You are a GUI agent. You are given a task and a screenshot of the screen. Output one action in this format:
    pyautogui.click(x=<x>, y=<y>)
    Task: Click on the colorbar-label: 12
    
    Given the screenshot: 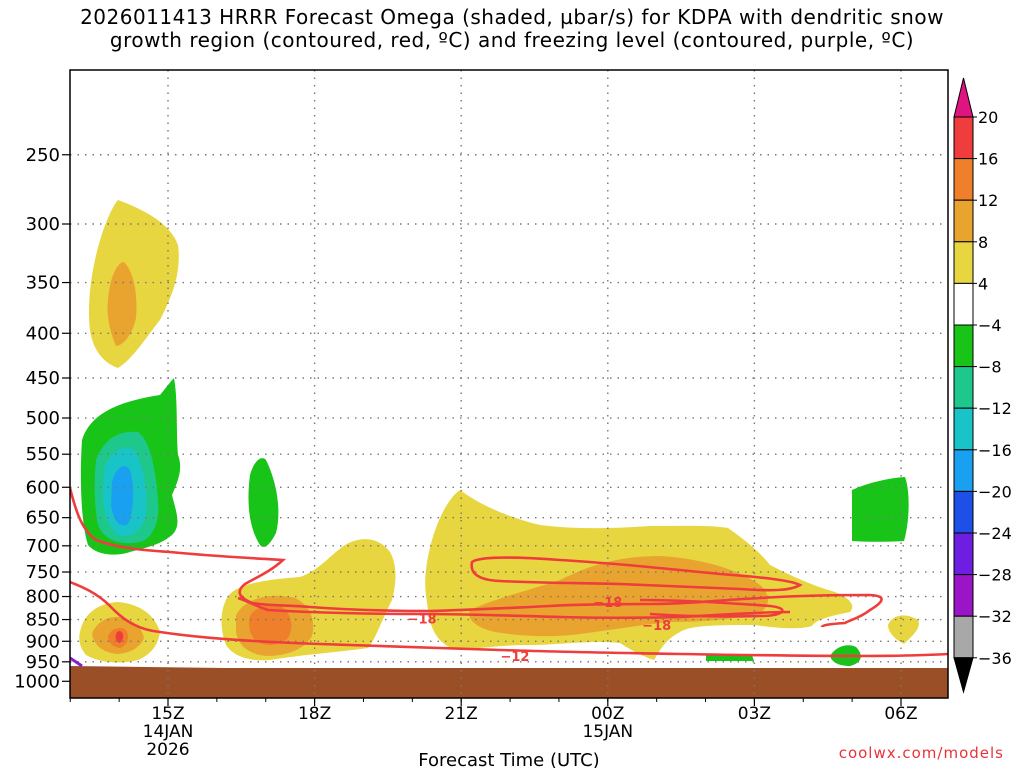 What is the action you would take?
    pyautogui.click(x=988, y=200)
    